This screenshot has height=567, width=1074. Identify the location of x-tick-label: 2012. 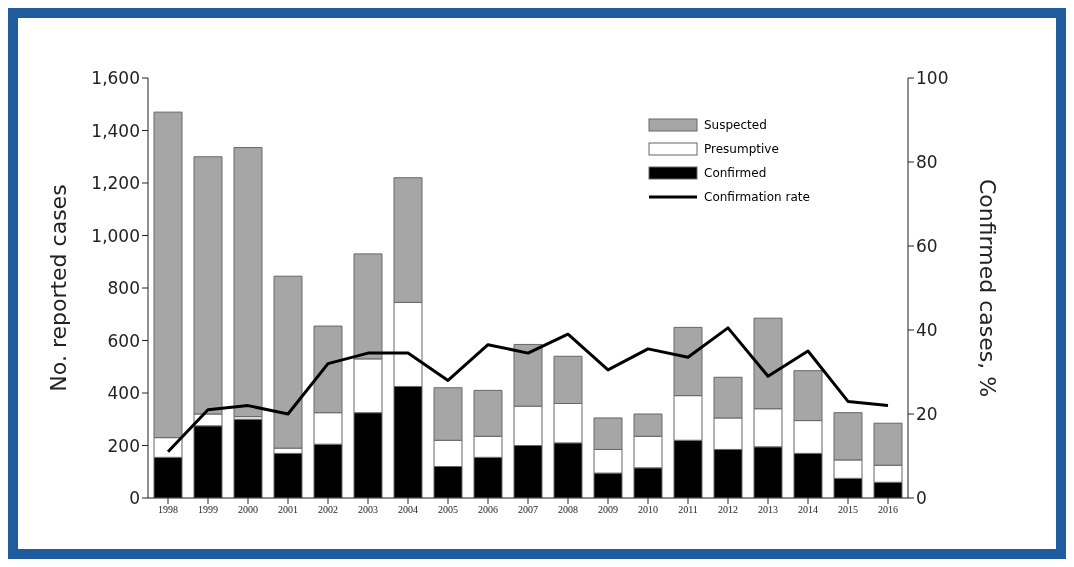
(728, 510).